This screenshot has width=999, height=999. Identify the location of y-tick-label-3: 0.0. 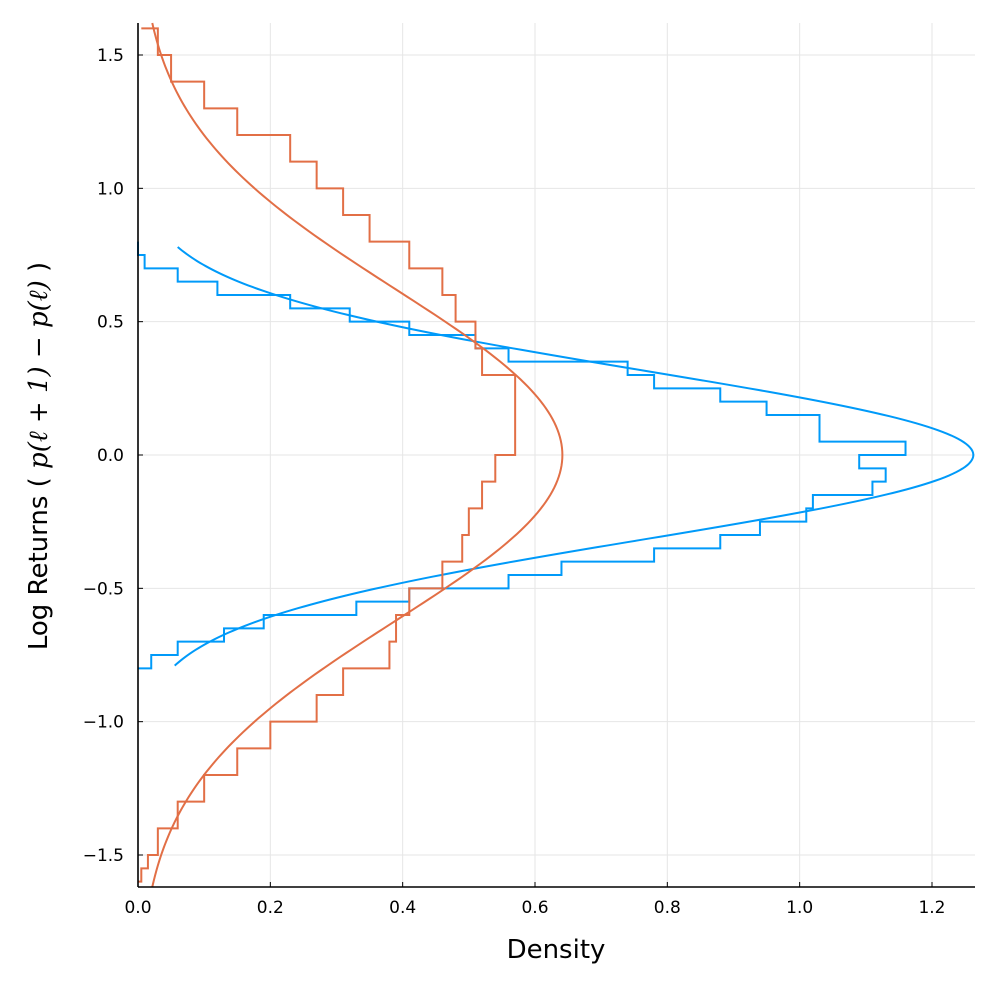
(110, 456).